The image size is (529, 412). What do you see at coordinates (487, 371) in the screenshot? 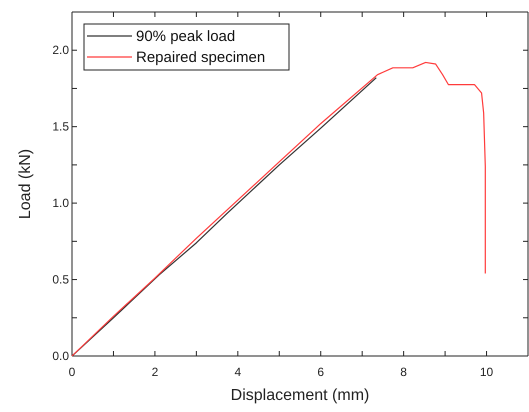
I see `x-tick-label: 10` at bounding box center [487, 371].